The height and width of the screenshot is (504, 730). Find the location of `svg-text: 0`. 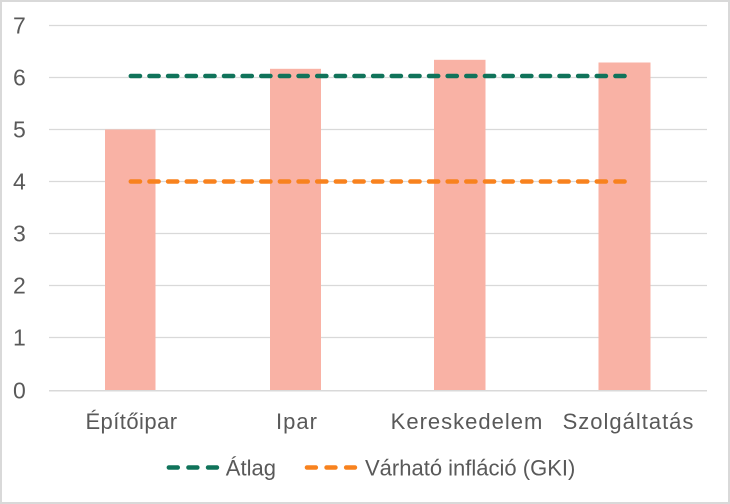

svg-text: 0 is located at coordinates (19, 391).